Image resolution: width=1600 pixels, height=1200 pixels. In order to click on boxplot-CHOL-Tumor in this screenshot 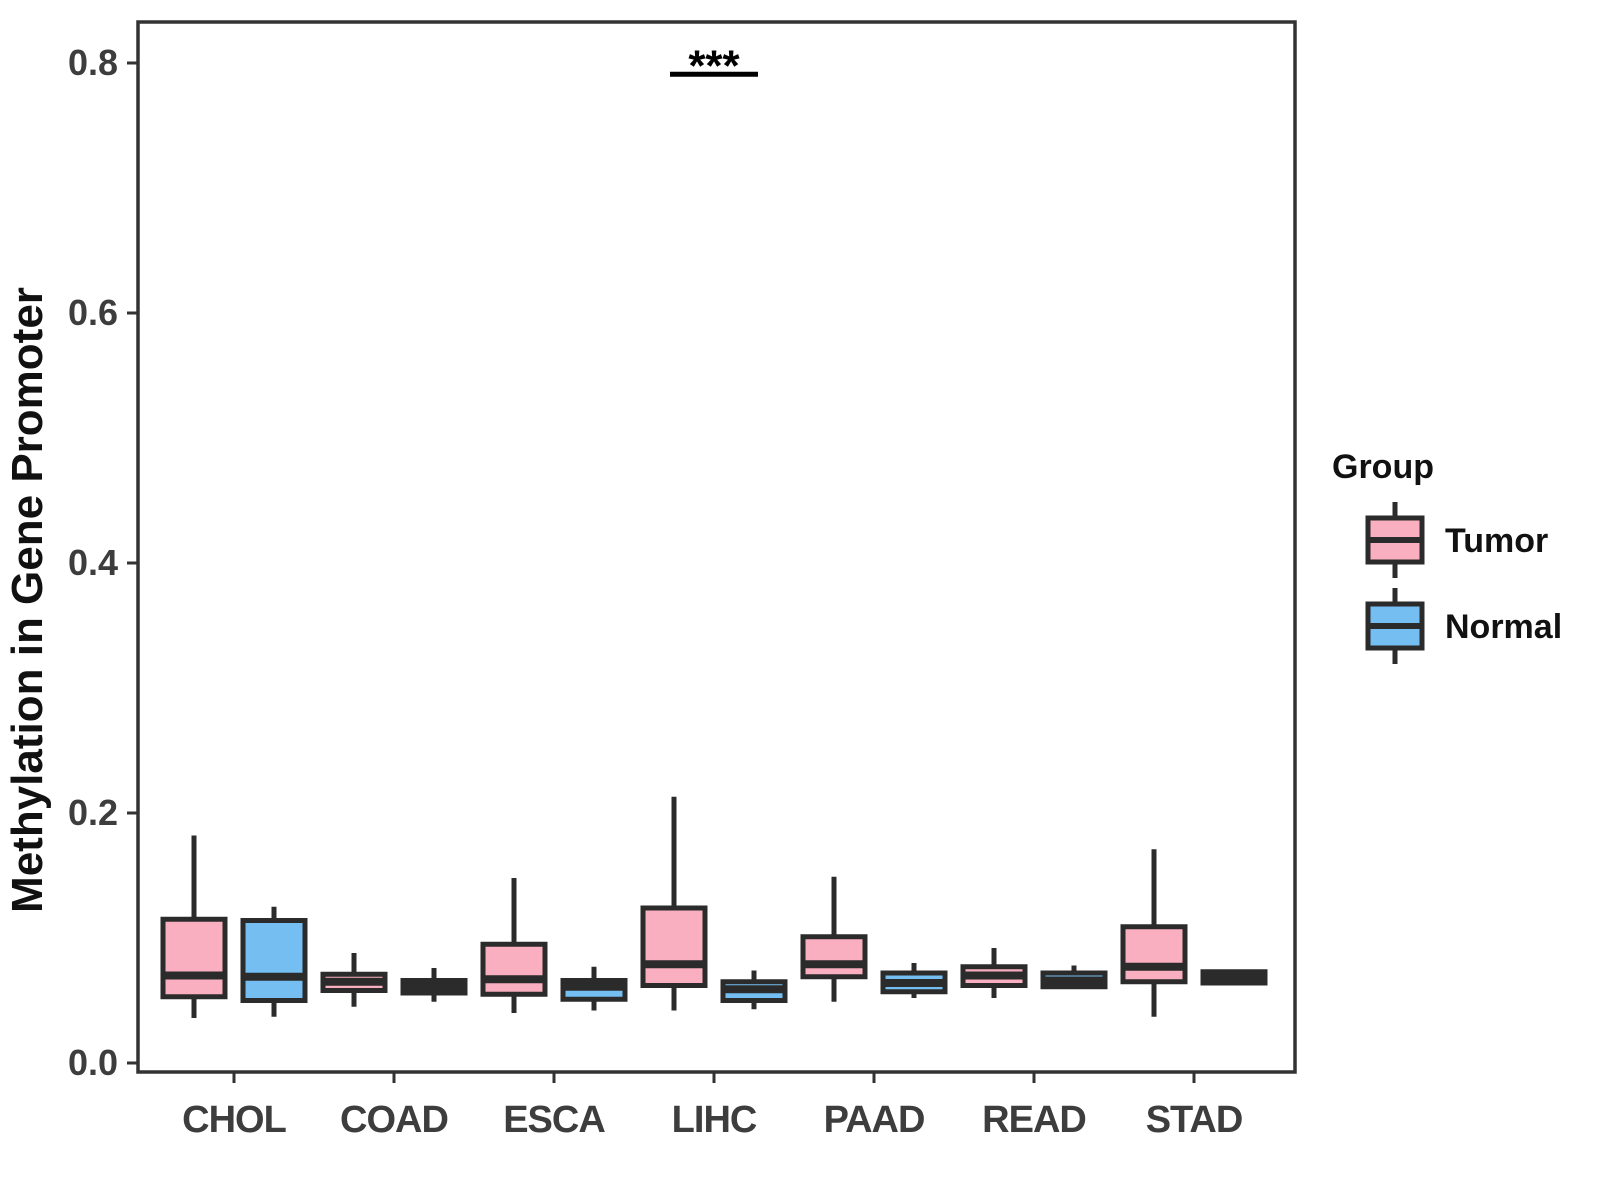, I will do `click(194, 926)`.